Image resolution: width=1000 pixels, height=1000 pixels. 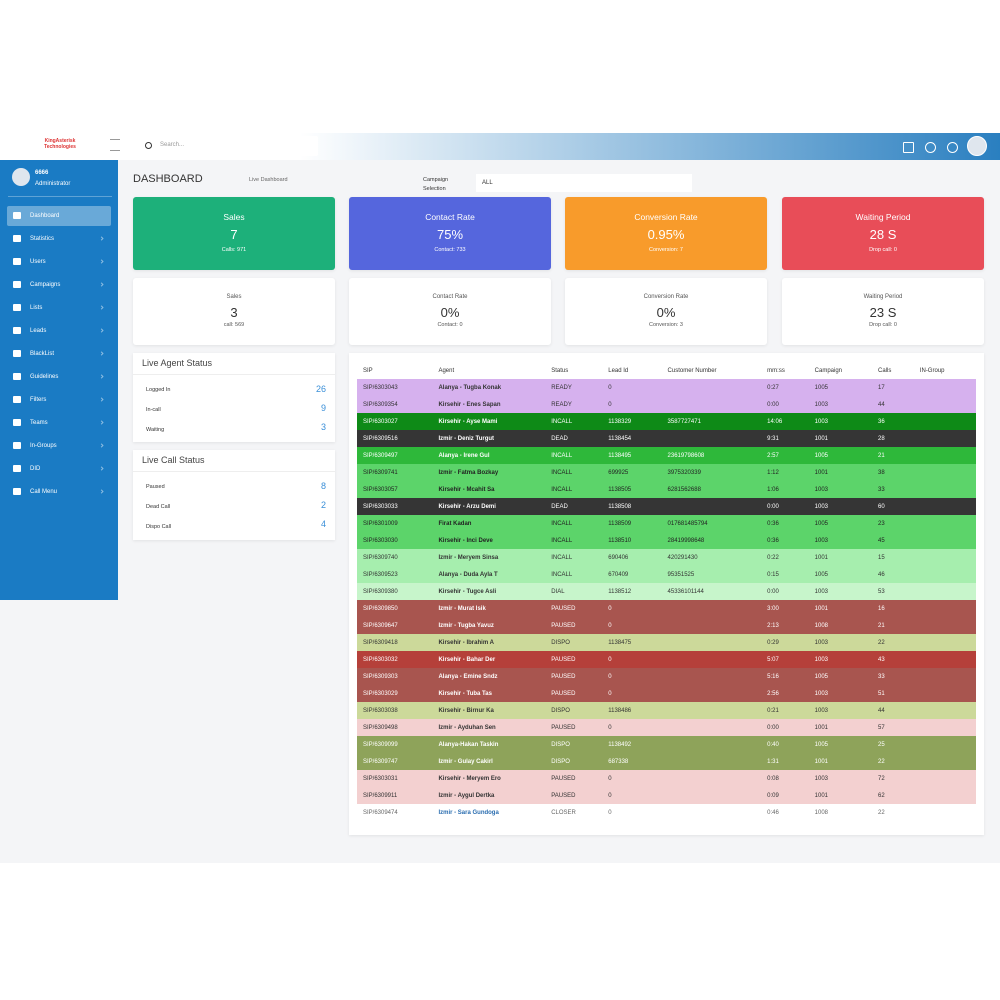 I want to click on cell: 699925, so click(x=618, y=472).